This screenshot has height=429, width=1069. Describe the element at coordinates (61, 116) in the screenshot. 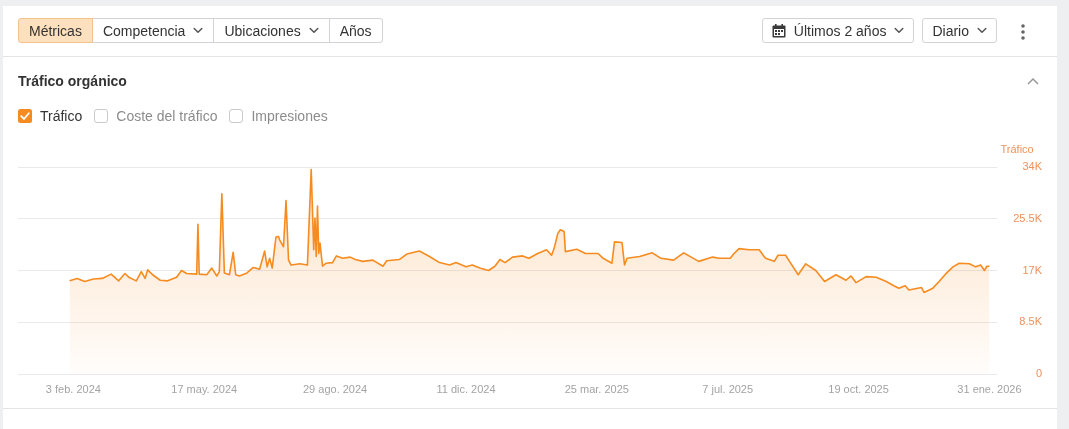

I see `legend-label: Tráfico` at that location.